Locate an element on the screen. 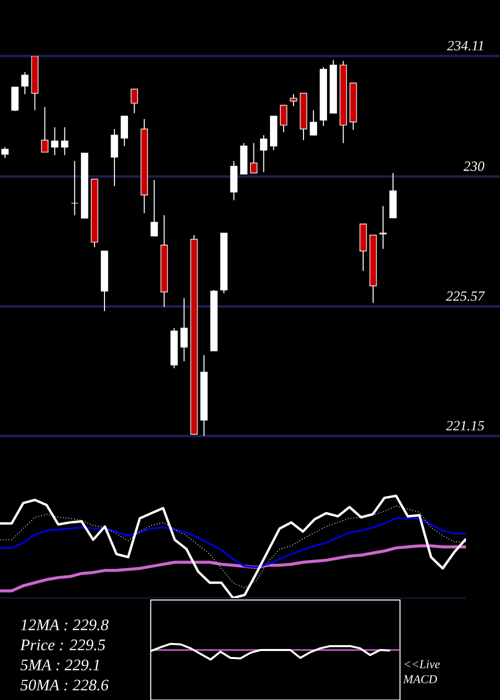  text: <<Live MACD is located at coordinates (421, 672).